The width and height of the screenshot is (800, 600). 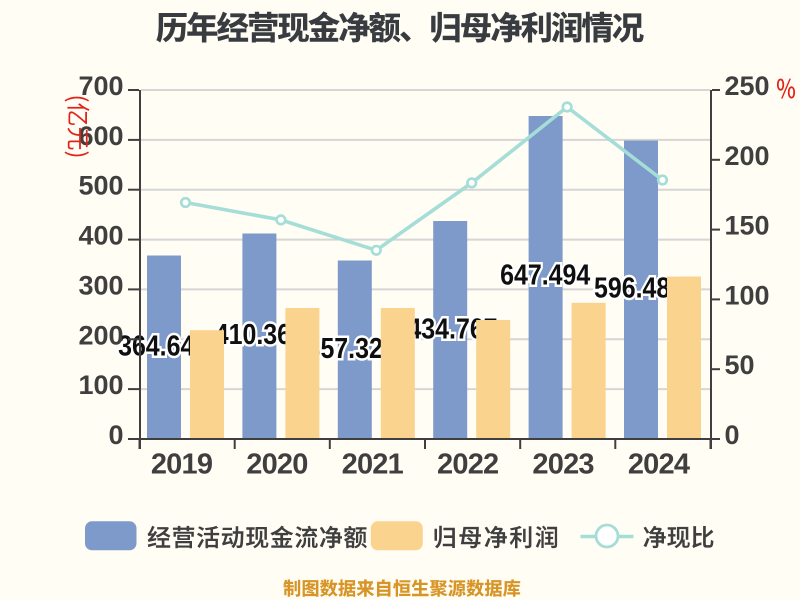 I want to click on svg-text: 400, so click(x=100, y=236).